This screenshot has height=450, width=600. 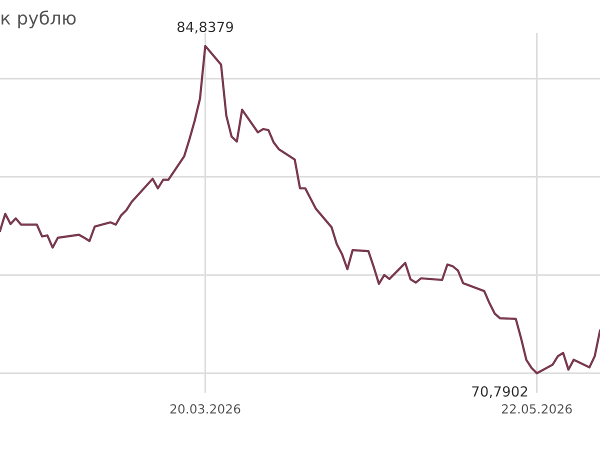 I want to click on chart-title: к рублю, so click(x=39, y=19).